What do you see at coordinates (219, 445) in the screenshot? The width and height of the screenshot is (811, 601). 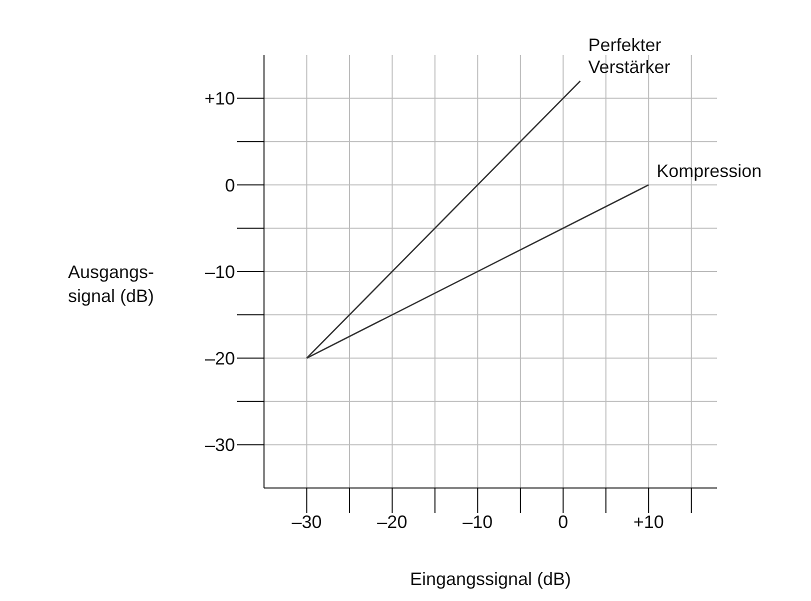 I see `y-tick-label: –30` at bounding box center [219, 445].